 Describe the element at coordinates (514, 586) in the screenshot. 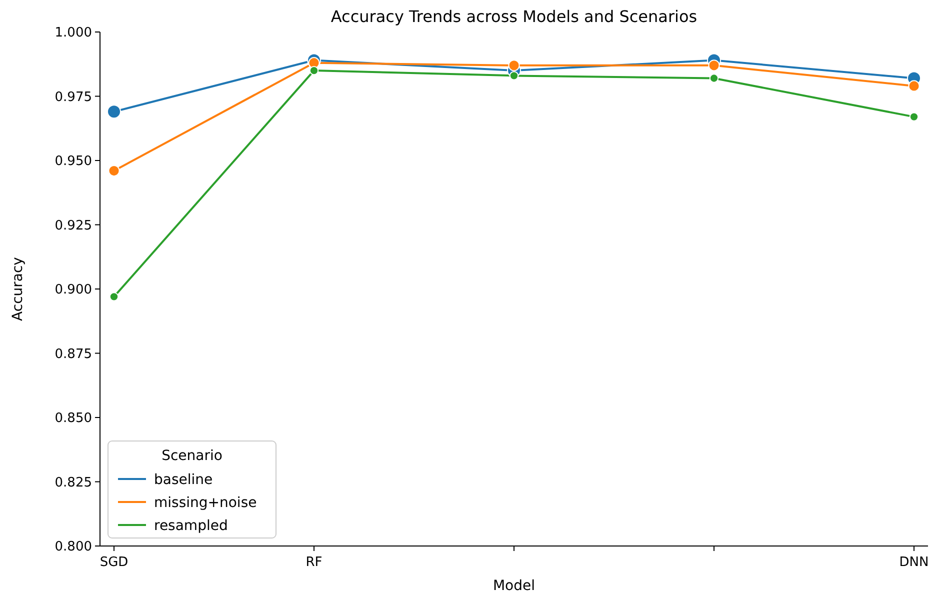

I see `x-axis-title: Model` at that location.